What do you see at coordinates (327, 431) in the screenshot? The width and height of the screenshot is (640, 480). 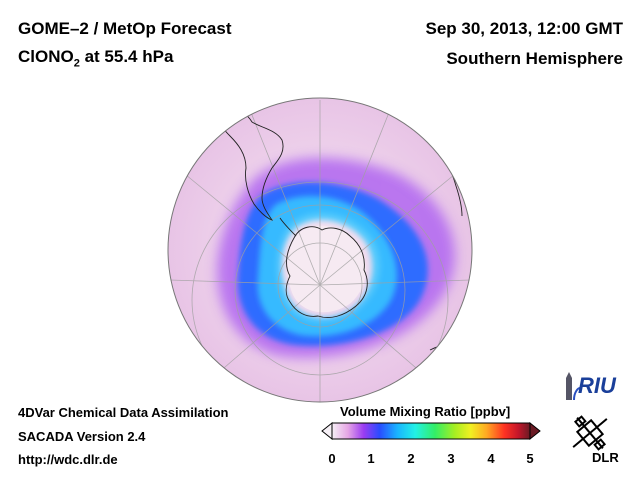 I see `colorbar-arrow-left` at bounding box center [327, 431].